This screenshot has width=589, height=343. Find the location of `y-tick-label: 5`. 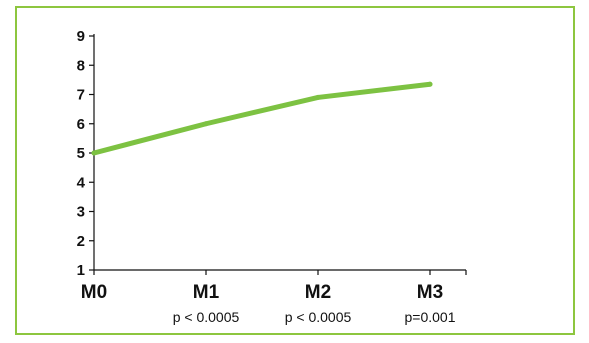

y-tick-label: 5 is located at coordinates (81, 153).